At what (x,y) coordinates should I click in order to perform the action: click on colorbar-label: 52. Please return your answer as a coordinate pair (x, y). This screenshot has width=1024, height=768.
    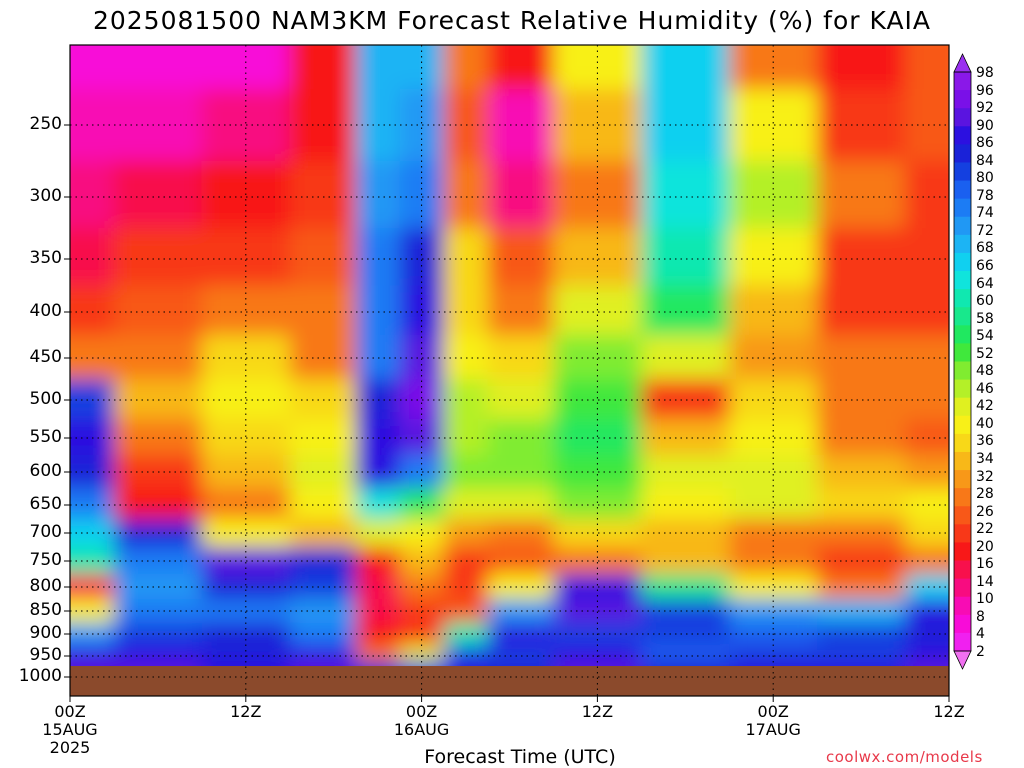
    Looking at the image, I should click on (985, 353).